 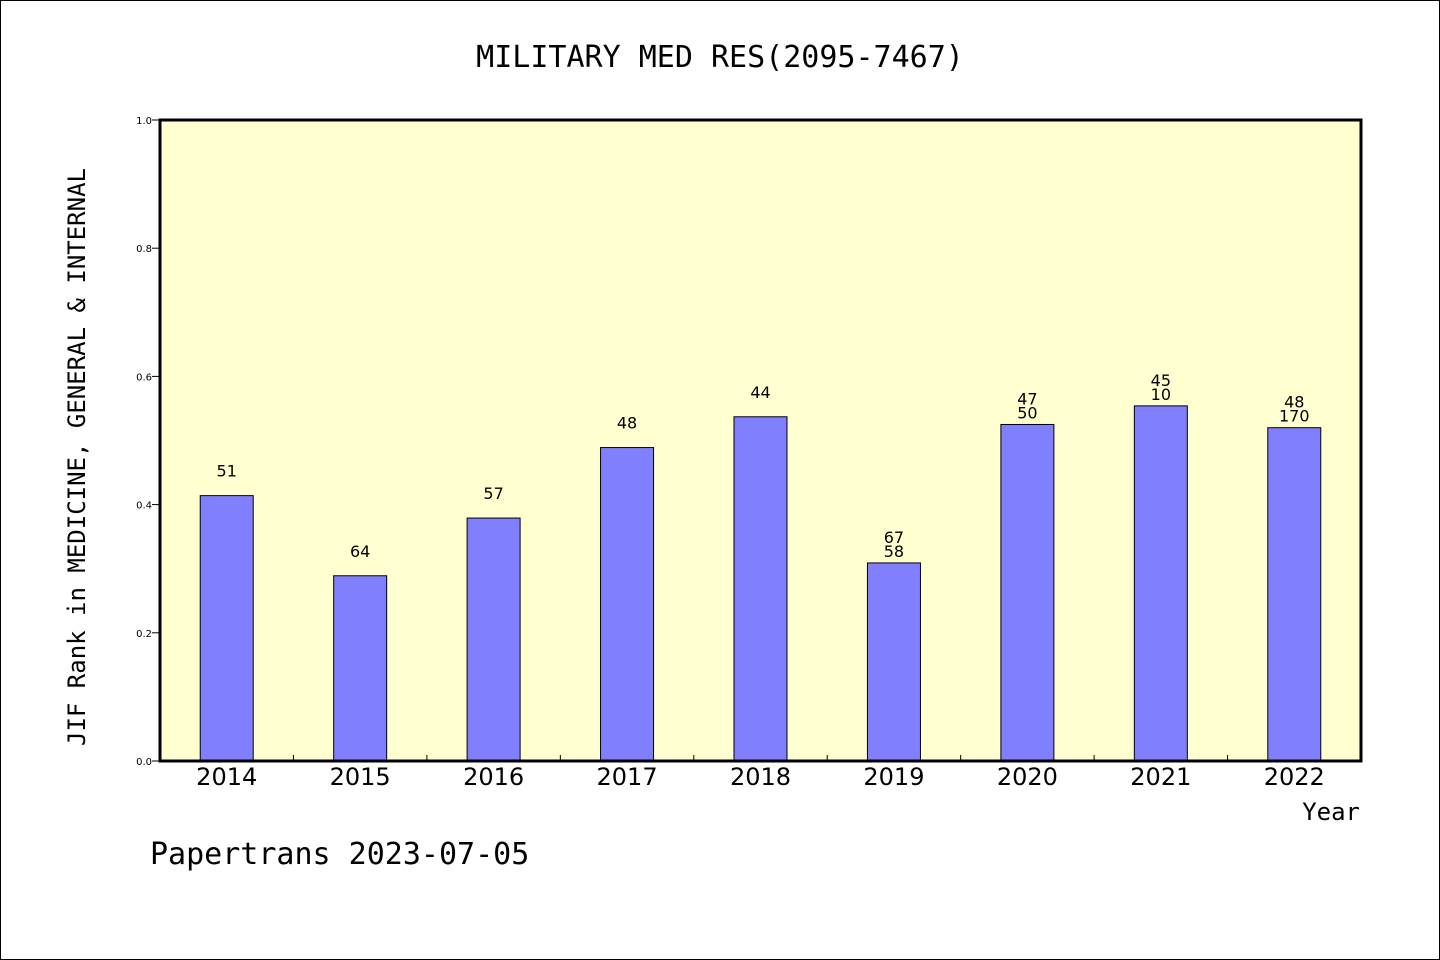 What do you see at coordinates (1160, 583) in the screenshot?
I see `bar-2021` at bounding box center [1160, 583].